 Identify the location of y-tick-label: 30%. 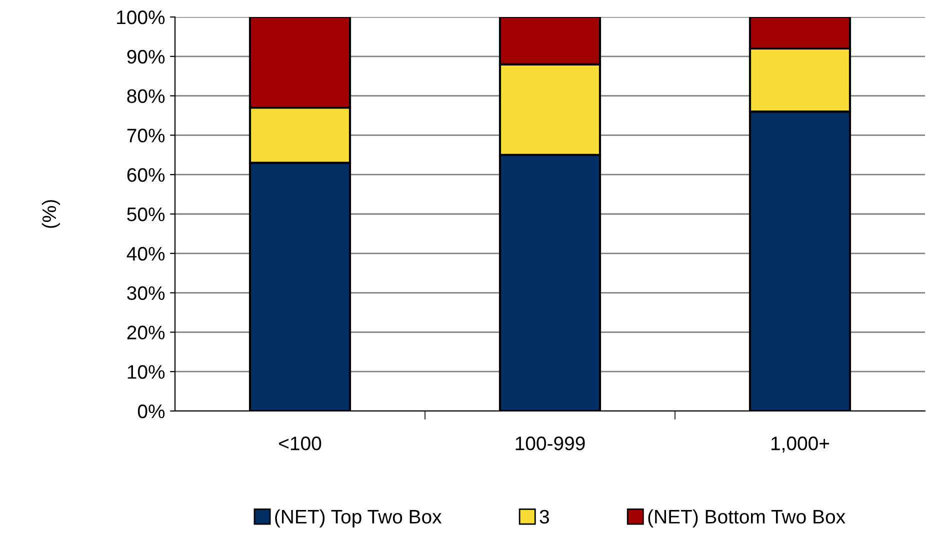
(146, 293).